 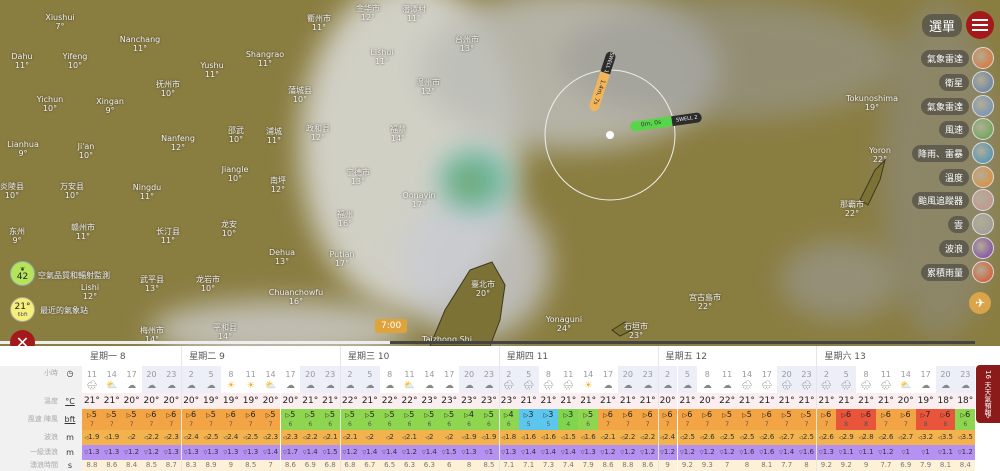 What do you see at coordinates (207, 357) in the screenshot?
I see `day-header: 星期二 9` at bounding box center [207, 357].